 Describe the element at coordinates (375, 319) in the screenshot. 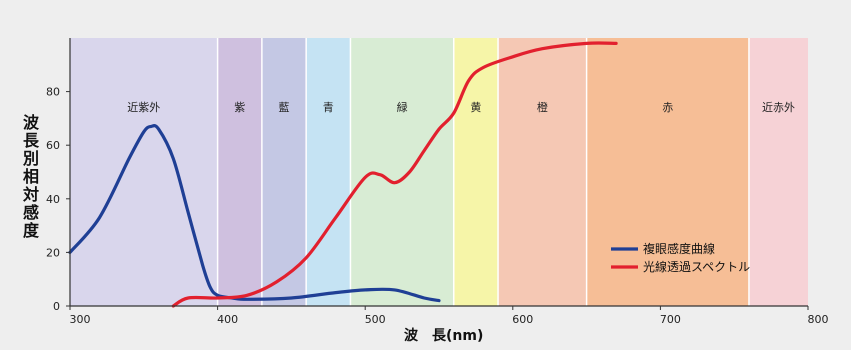

I see `x-tick-label: 500` at that location.